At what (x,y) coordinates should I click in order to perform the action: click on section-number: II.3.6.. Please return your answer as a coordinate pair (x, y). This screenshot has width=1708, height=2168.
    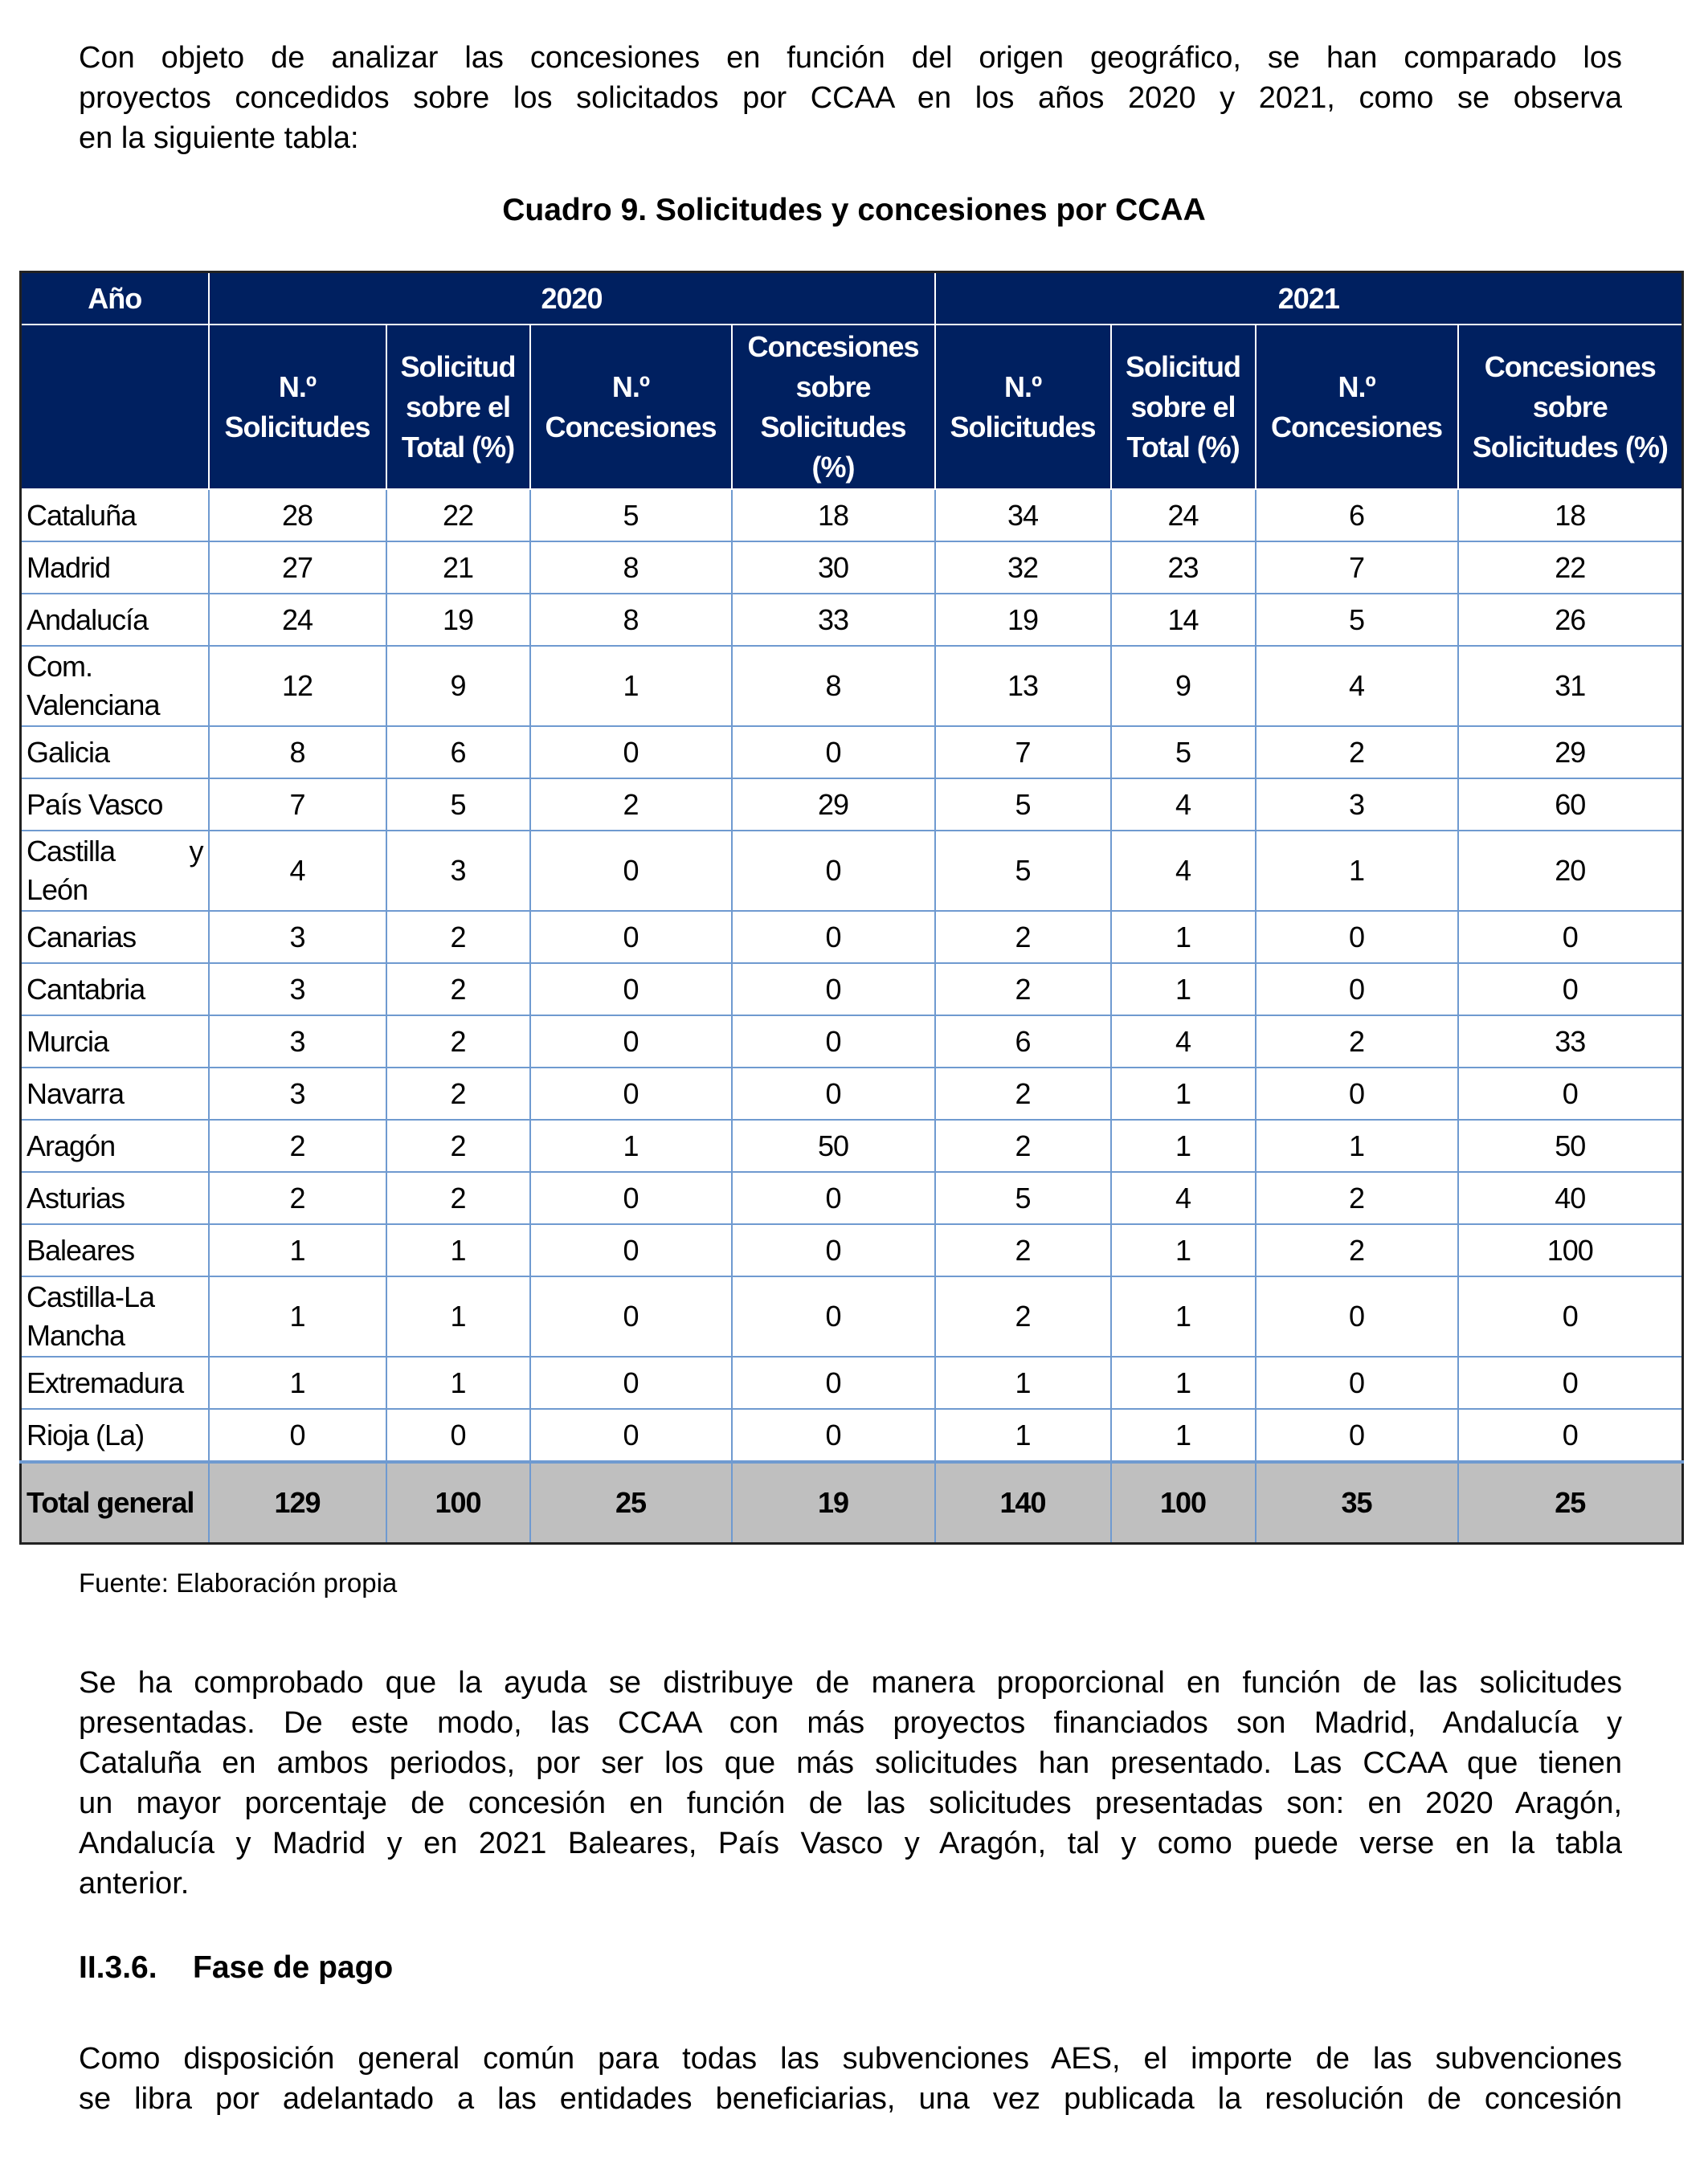
    Looking at the image, I should click on (118, 1968).